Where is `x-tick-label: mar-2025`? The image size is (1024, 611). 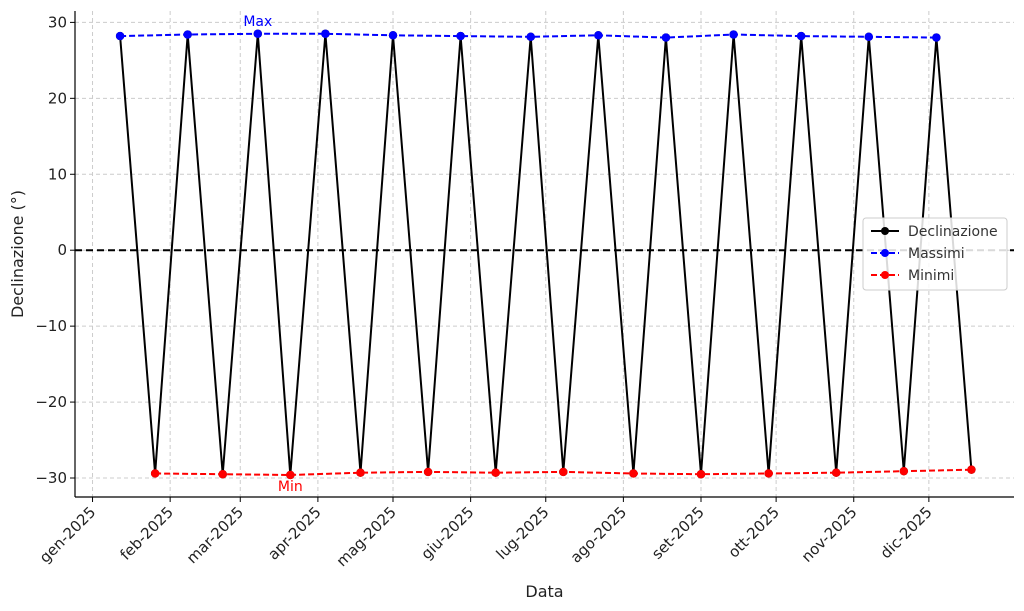 x-tick-label: mar-2025 is located at coordinates (215, 535).